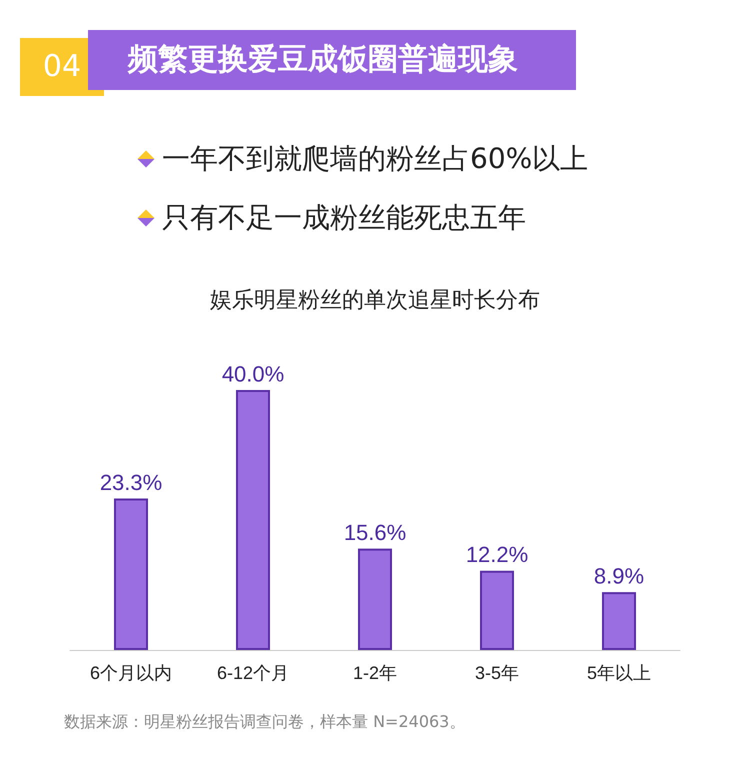  Describe the element at coordinates (375, 301) in the screenshot. I see `chart-subtitle: 娱乐明星粉丝的单次追星时长分布` at that location.